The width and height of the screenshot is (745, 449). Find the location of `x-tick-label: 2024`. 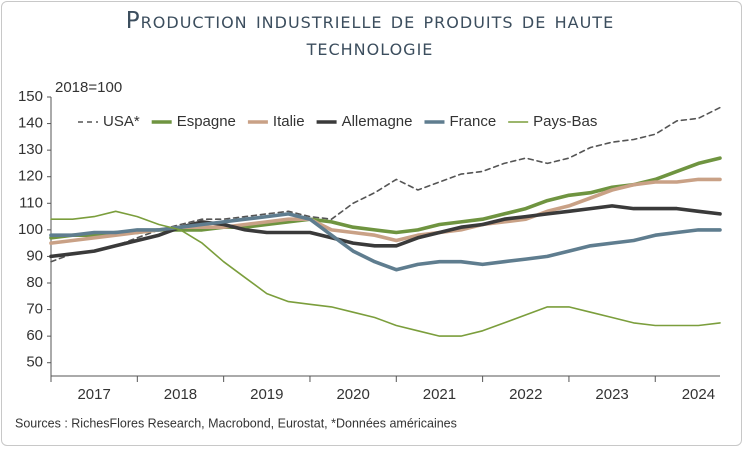

x-tick-label: 2024 is located at coordinates (698, 394).